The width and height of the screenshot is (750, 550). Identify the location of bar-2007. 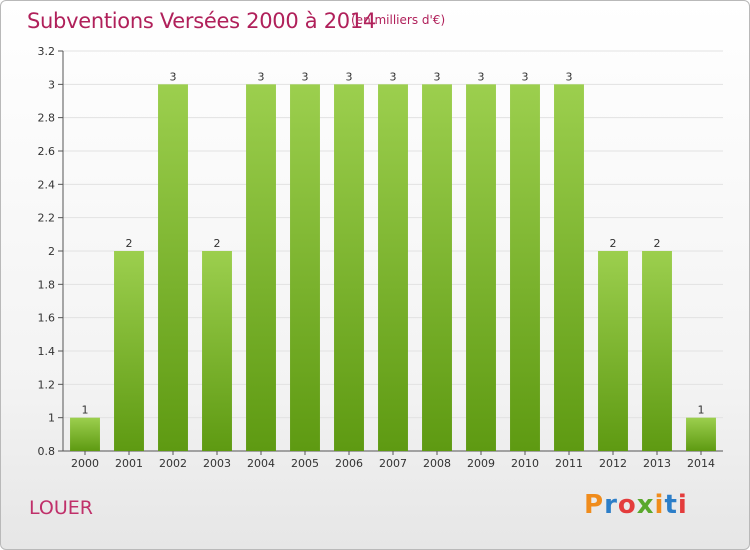
(393, 267).